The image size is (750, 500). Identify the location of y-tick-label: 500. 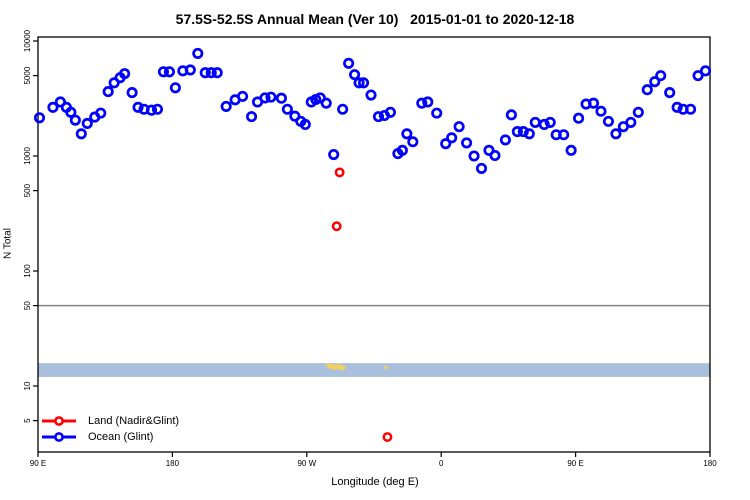
(27, 190).